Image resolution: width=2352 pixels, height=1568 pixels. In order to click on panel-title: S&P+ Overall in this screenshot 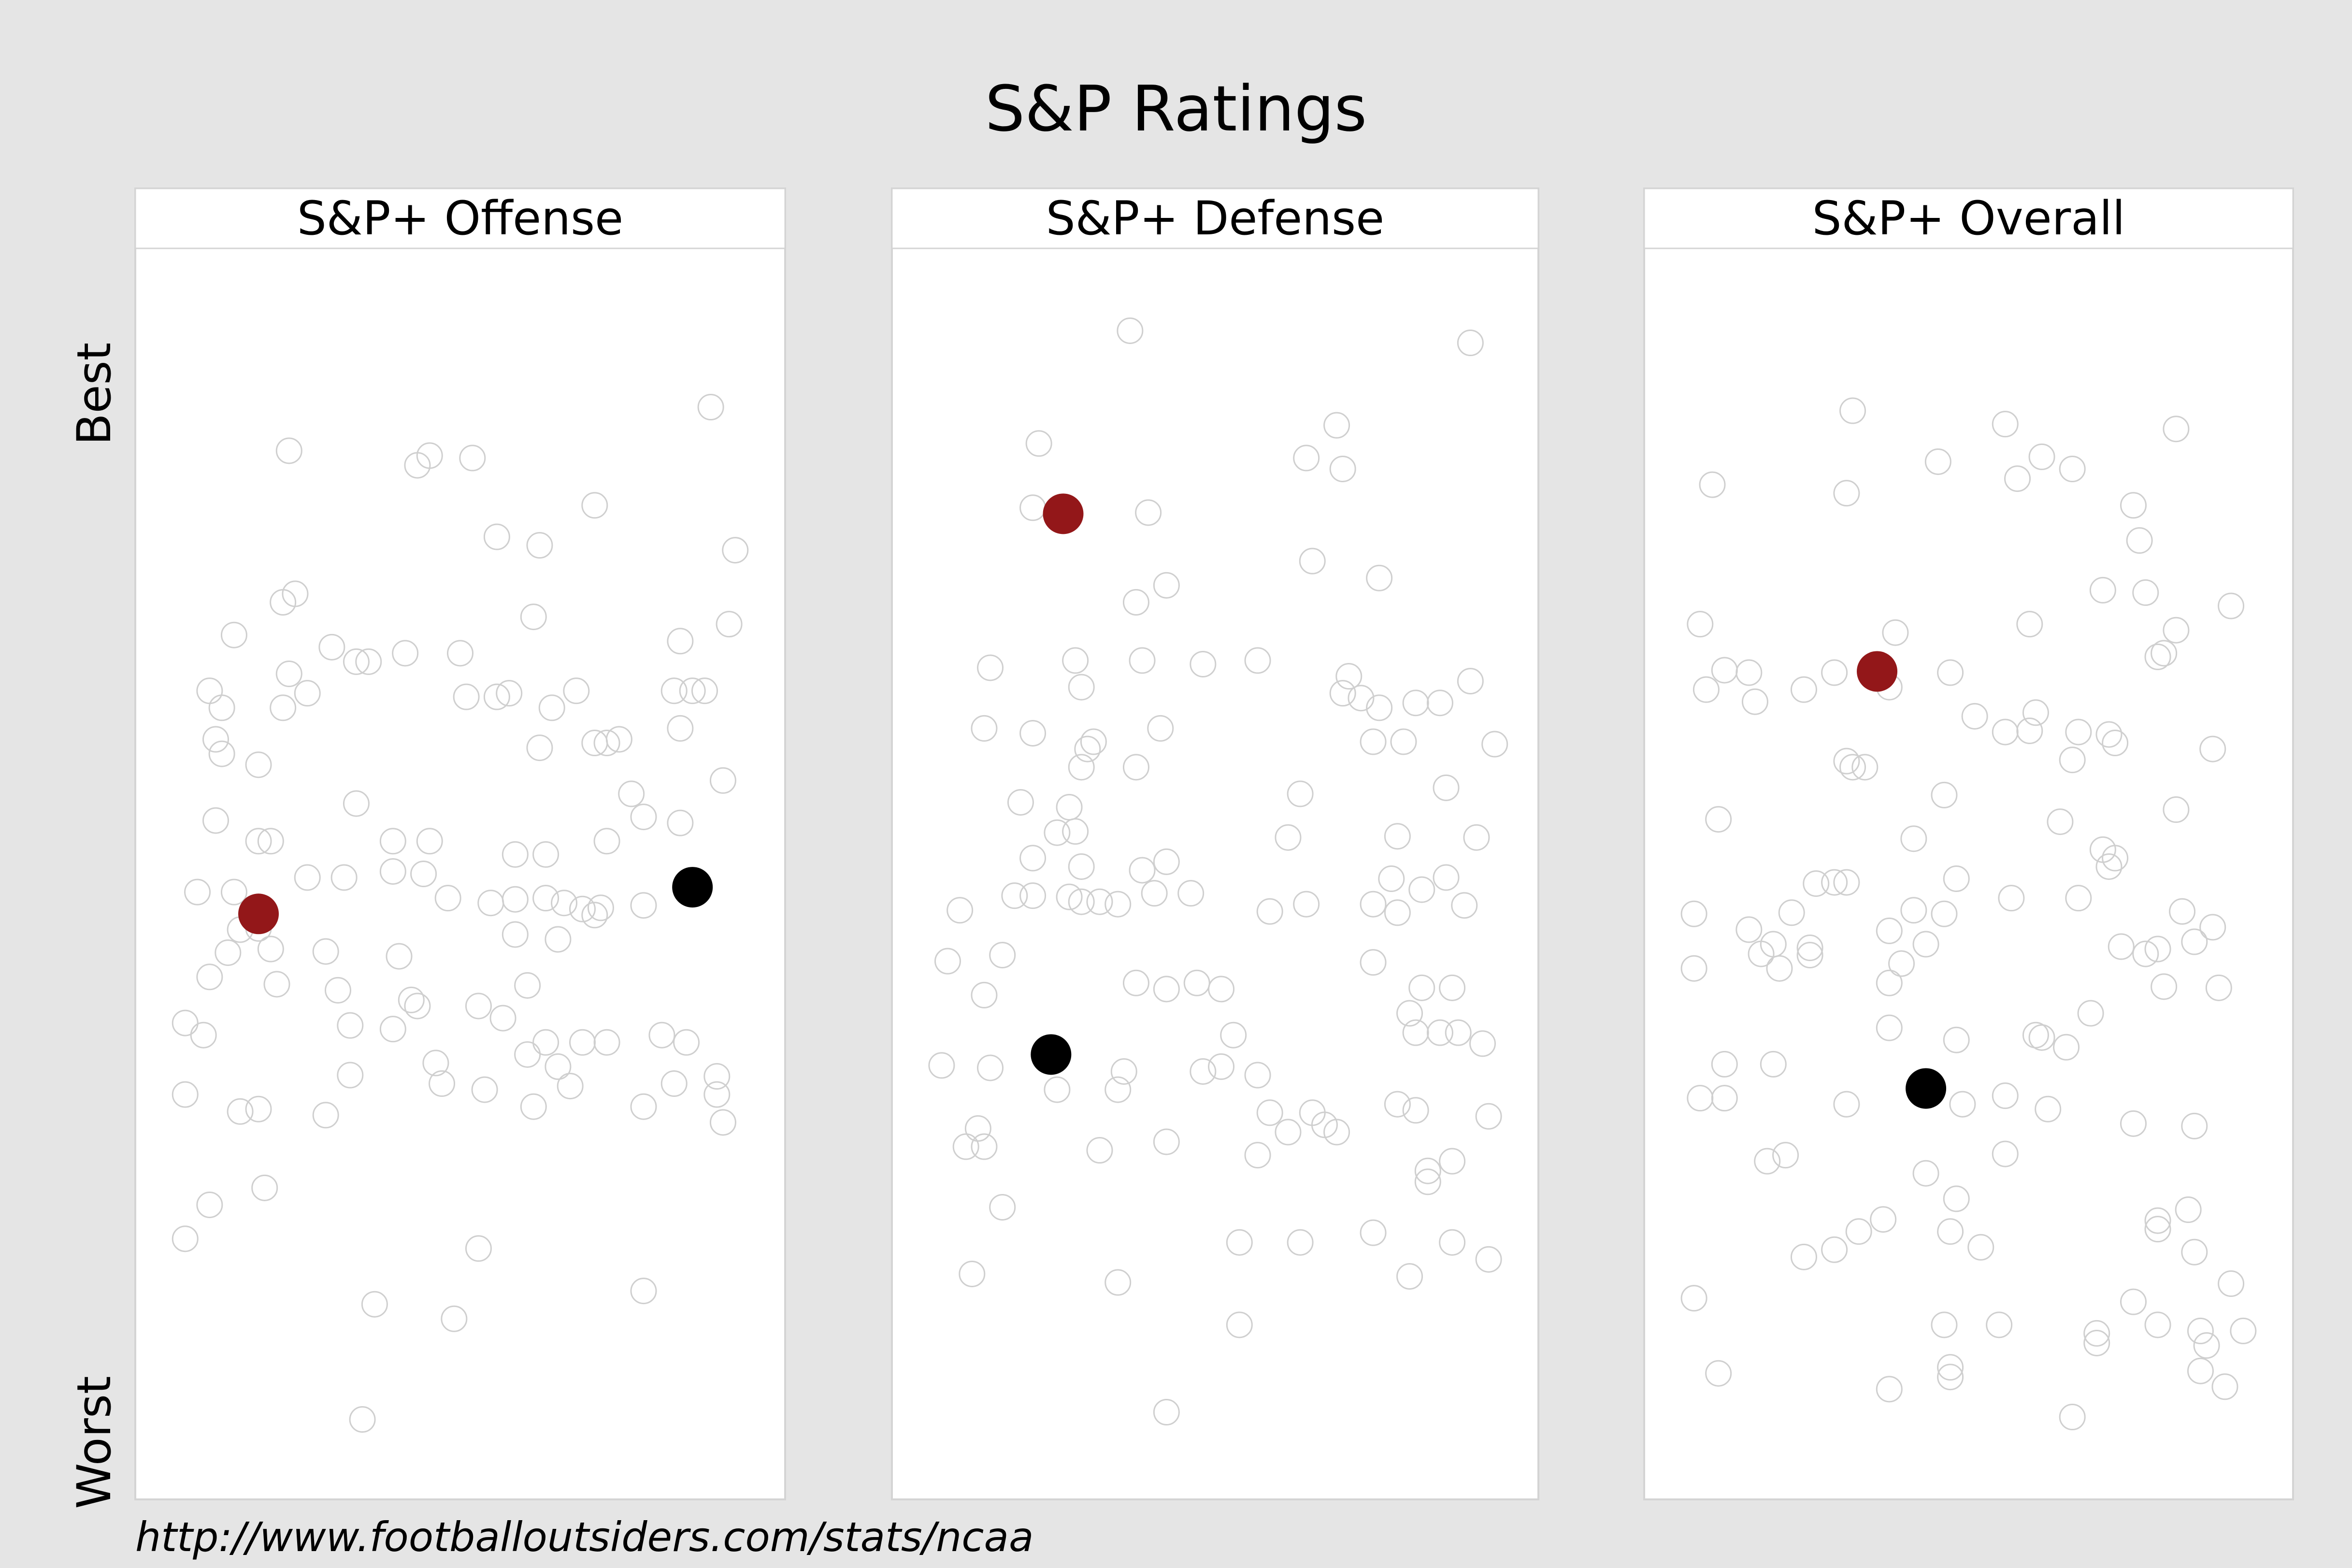, I will do `click(1969, 218)`.